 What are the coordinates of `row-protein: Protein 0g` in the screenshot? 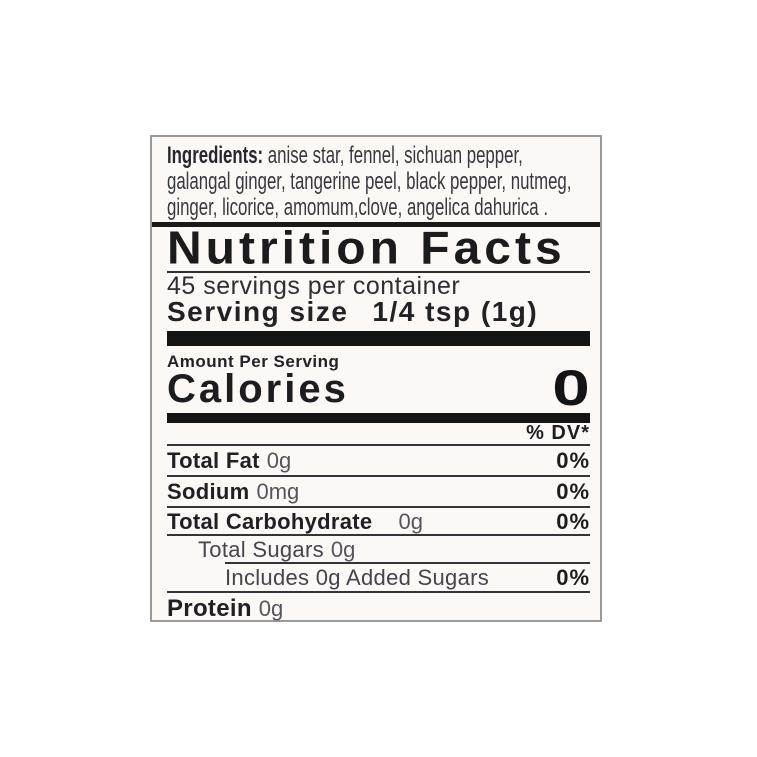 It's located at (378, 607).